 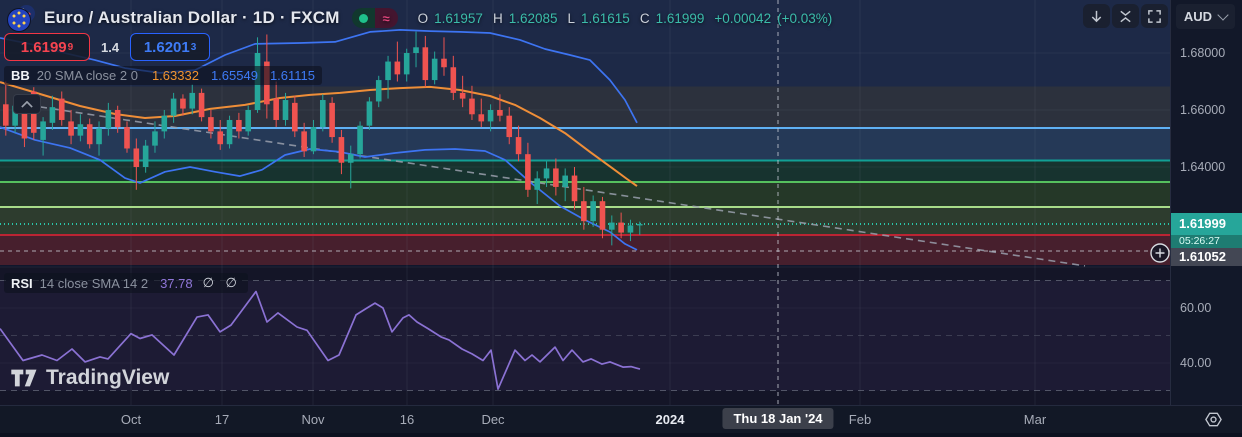 I want to click on time-tick-label: Oct, so click(x=131, y=419).